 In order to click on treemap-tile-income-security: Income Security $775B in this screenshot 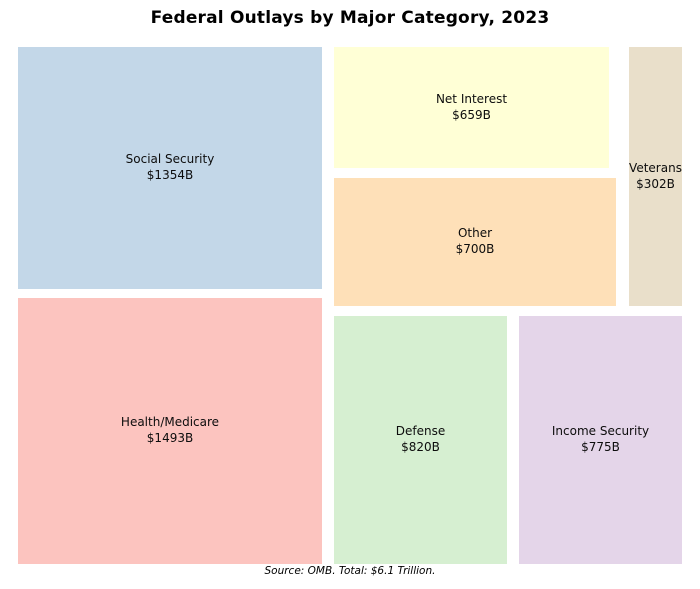, I will do `click(600, 440)`.